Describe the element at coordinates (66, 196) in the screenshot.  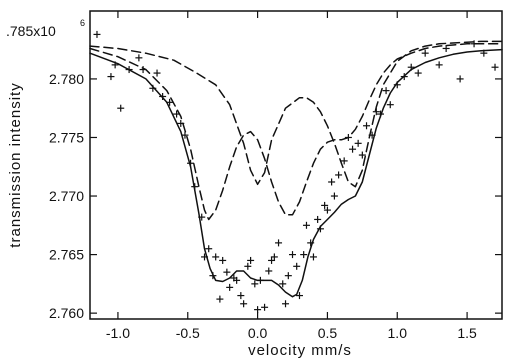
I see `y-tick-label: 2.770` at that location.